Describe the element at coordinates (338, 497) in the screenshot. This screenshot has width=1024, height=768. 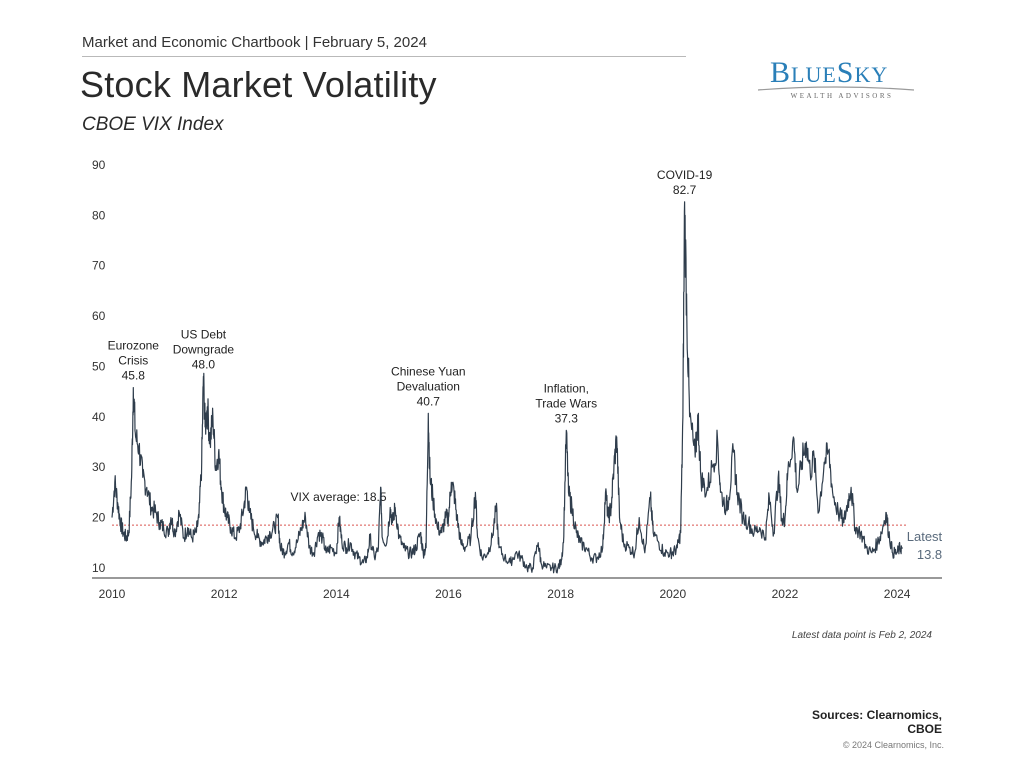
I see `average-label: VIX average: 18.5` at that location.